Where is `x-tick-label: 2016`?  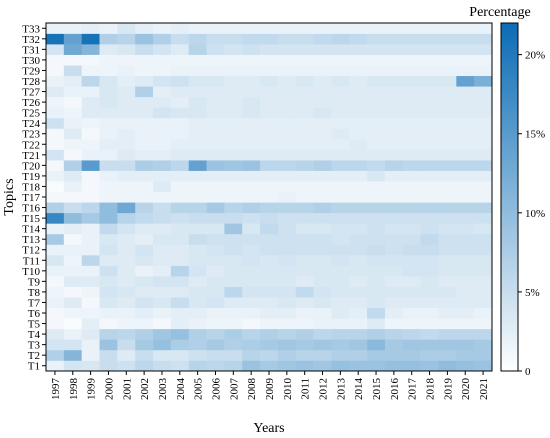 x-tick-label: 2016 is located at coordinates (395, 389).